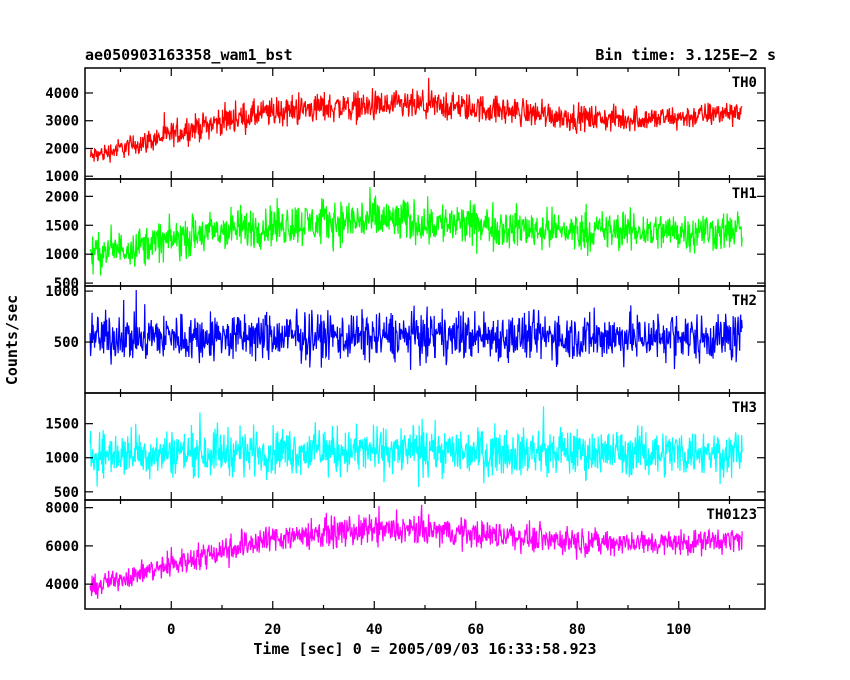 The image size is (850, 680). What do you see at coordinates (62, 547) in the screenshot?
I see `y-tick-label: 6000` at bounding box center [62, 547].